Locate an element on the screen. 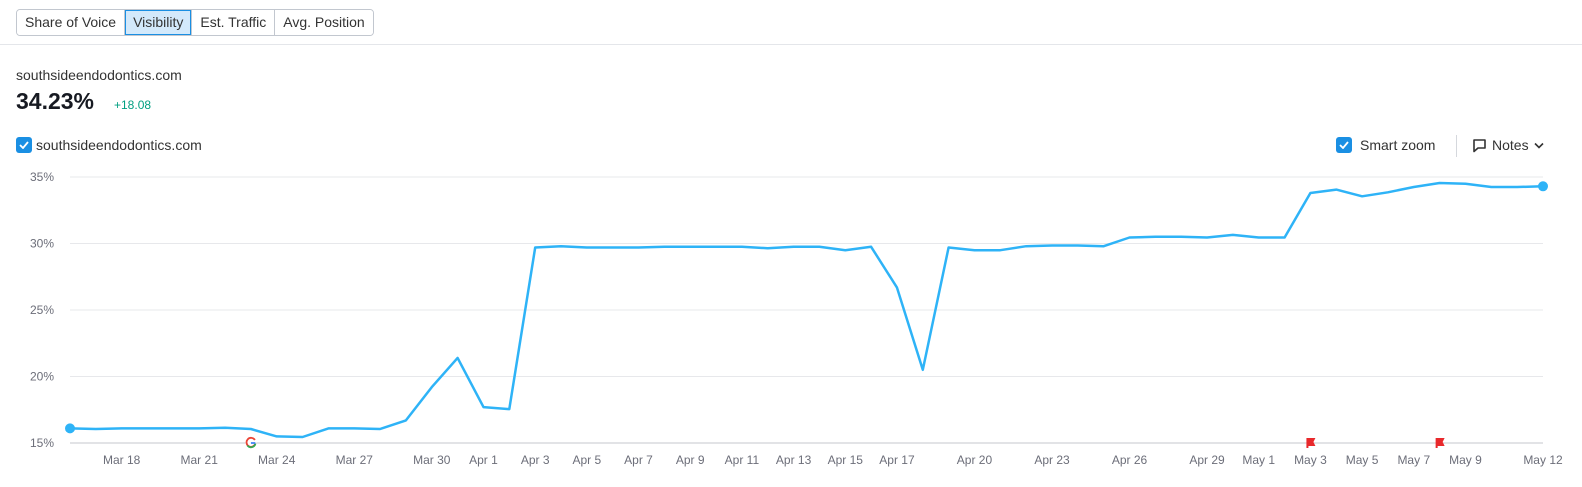  x-tick-label: Mar 24 is located at coordinates (277, 460).